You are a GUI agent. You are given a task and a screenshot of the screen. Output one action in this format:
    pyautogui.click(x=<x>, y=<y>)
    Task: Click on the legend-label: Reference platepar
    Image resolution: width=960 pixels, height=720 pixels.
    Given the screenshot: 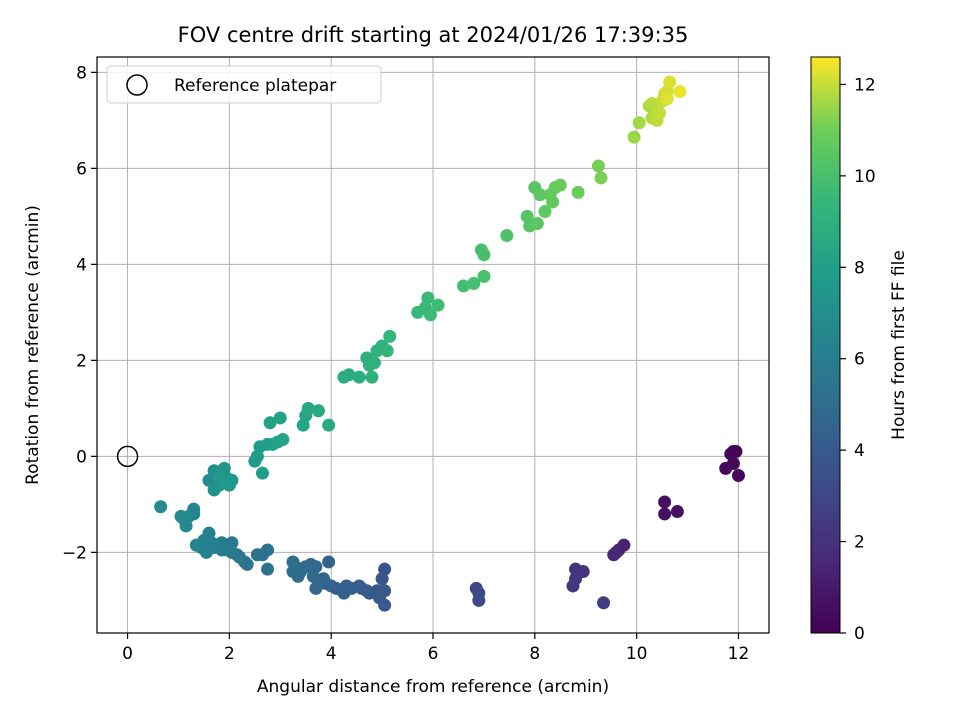 What is the action you would take?
    pyautogui.click(x=255, y=86)
    